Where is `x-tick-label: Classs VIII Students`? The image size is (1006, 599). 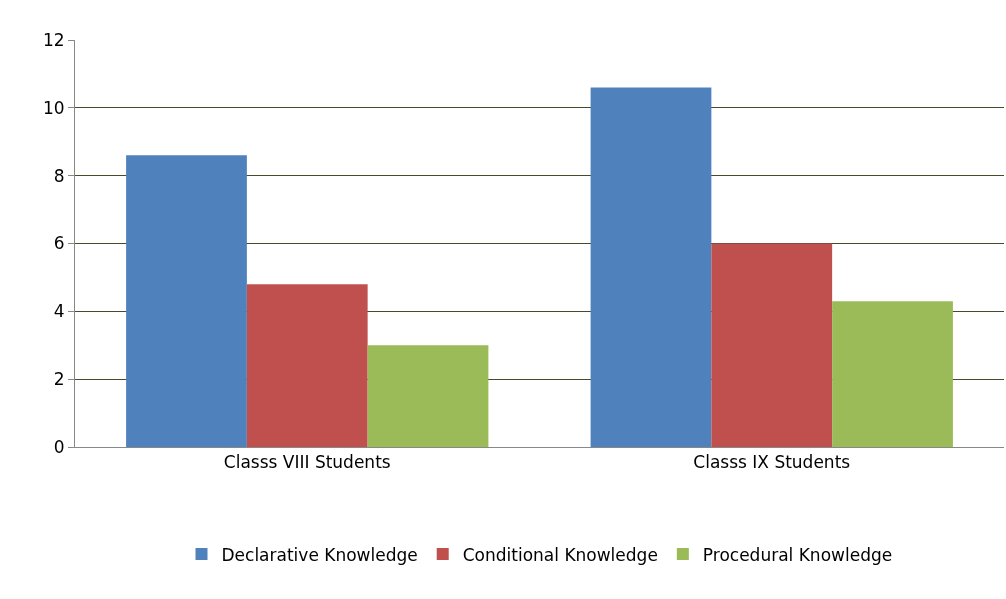 x-tick-label: Classs VIII Students is located at coordinates (307, 462).